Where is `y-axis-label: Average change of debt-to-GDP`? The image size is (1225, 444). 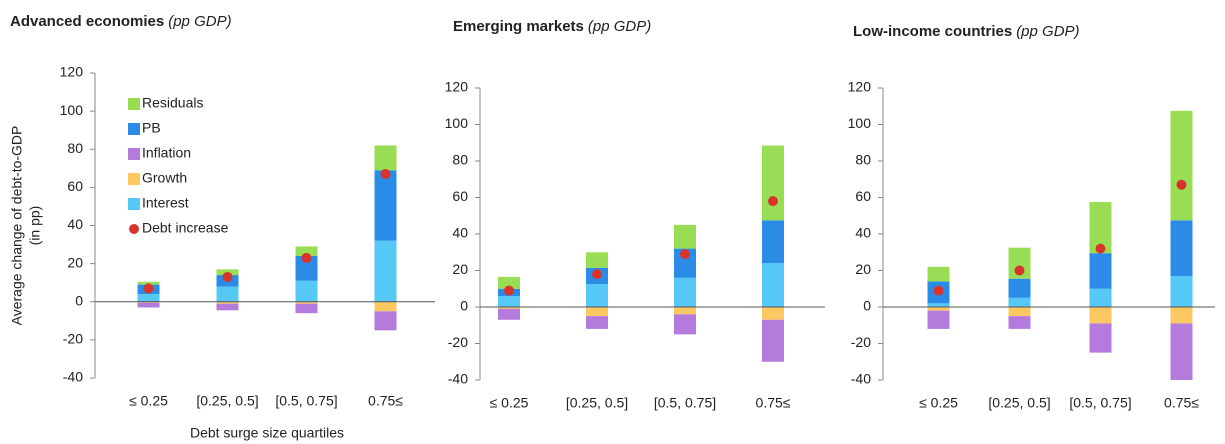 y-axis-label: Average change of debt-to-GDP is located at coordinates (17, 226).